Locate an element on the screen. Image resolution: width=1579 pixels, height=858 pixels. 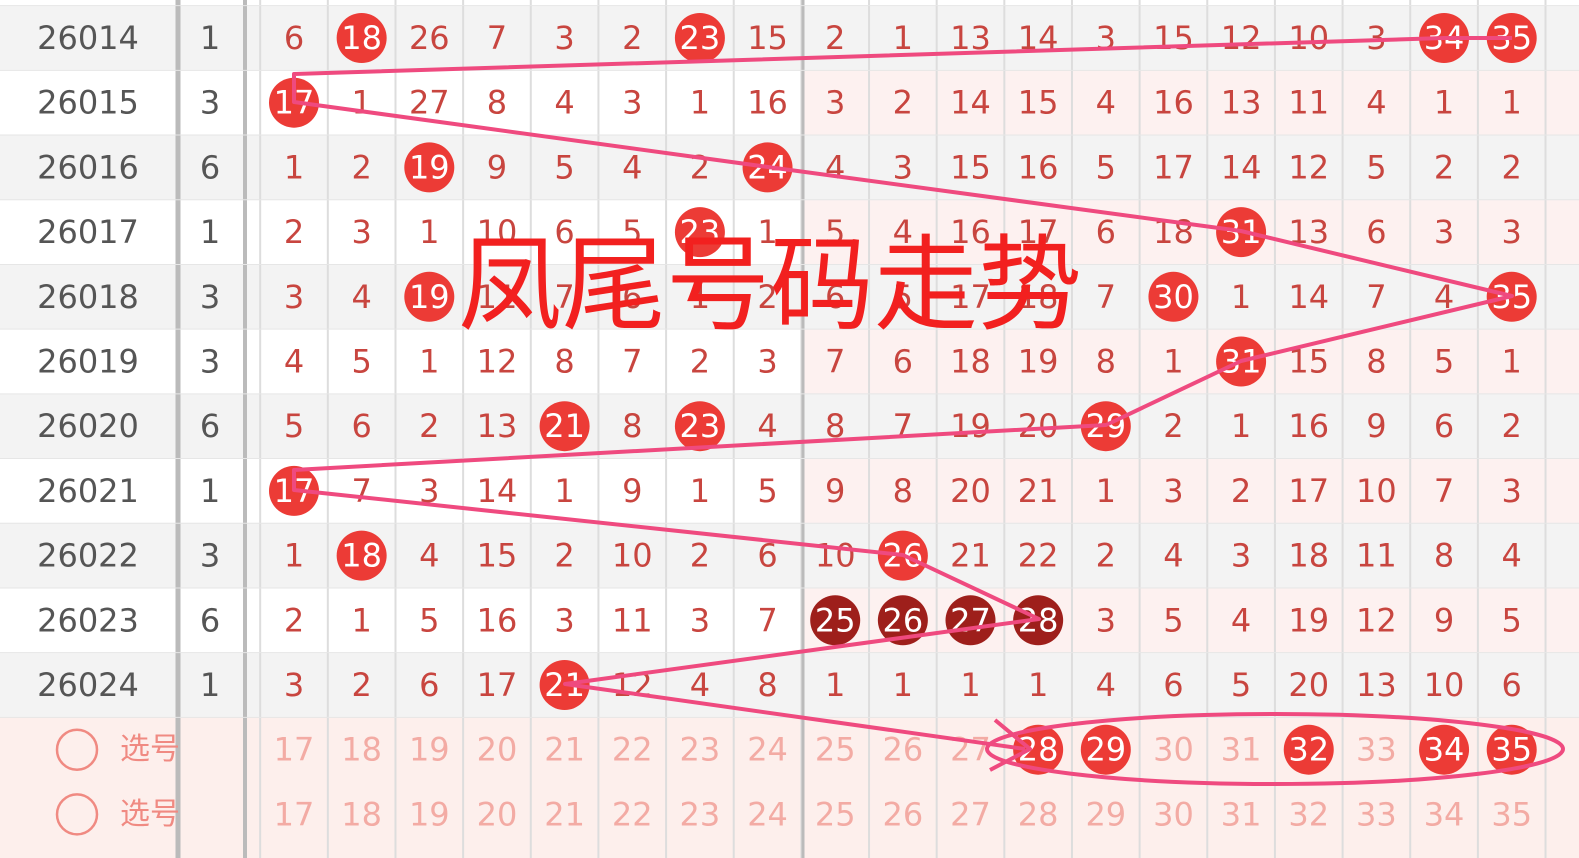
select-number: 28 is located at coordinates (1038, 814).